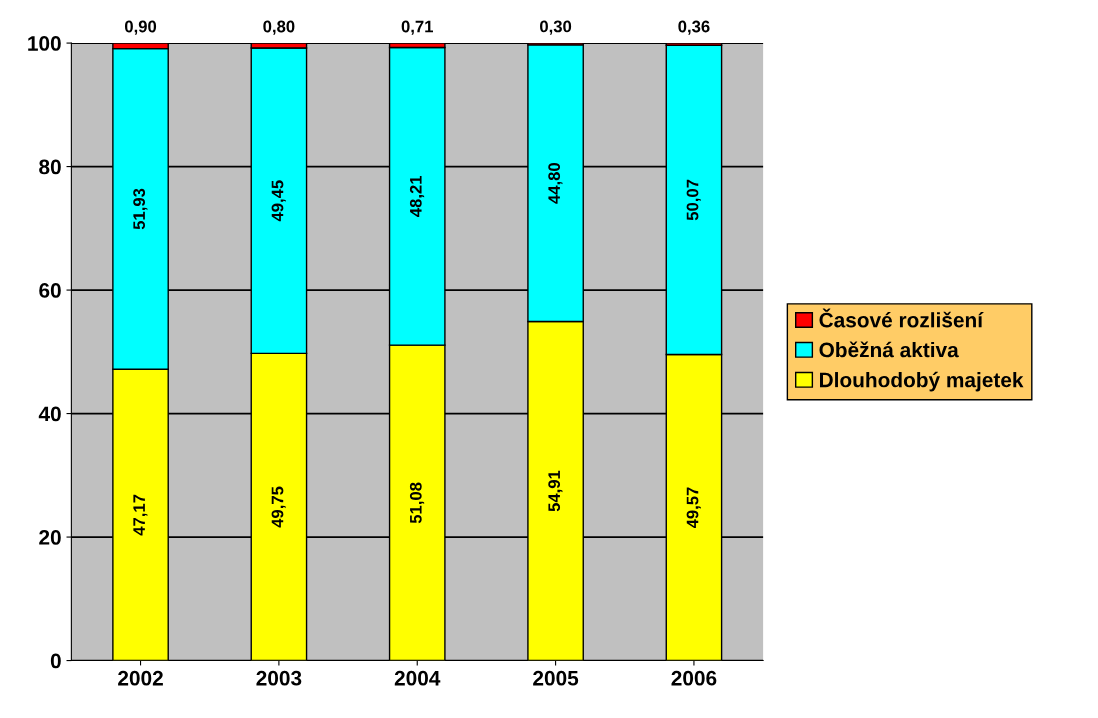  Describe the element at coordinates (279, 678) in the screenshot. I see `x-tick-label: 2003` at that location.